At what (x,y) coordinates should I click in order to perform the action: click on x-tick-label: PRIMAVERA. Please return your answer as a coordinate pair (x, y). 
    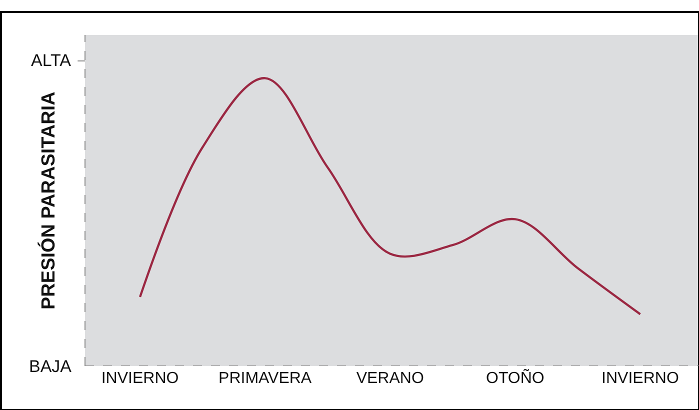
    Looking at the image, I should click on (265, 378).